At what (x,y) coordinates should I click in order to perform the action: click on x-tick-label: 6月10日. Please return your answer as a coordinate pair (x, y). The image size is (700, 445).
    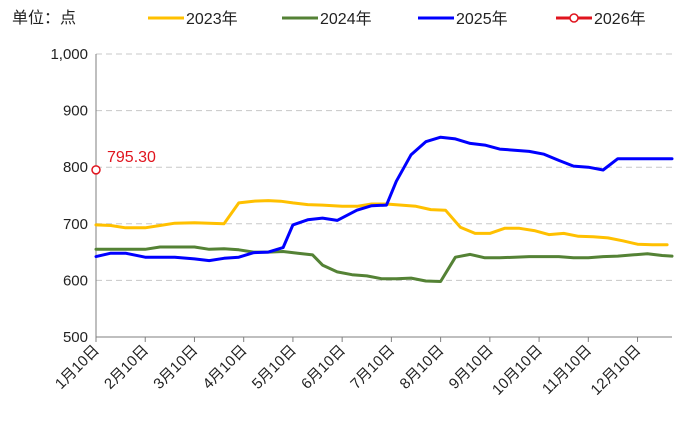
    Looking at the image, I should click on (323, 367).